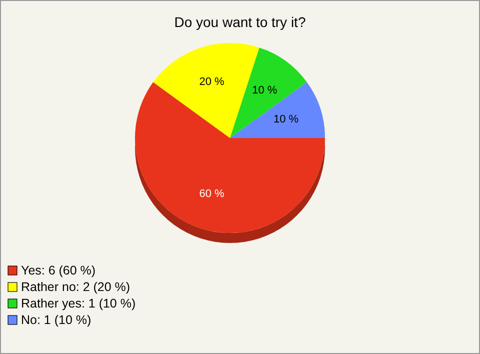  I want to click on legend-label: Rather yes: 1 (10 %), so click(78, 303).